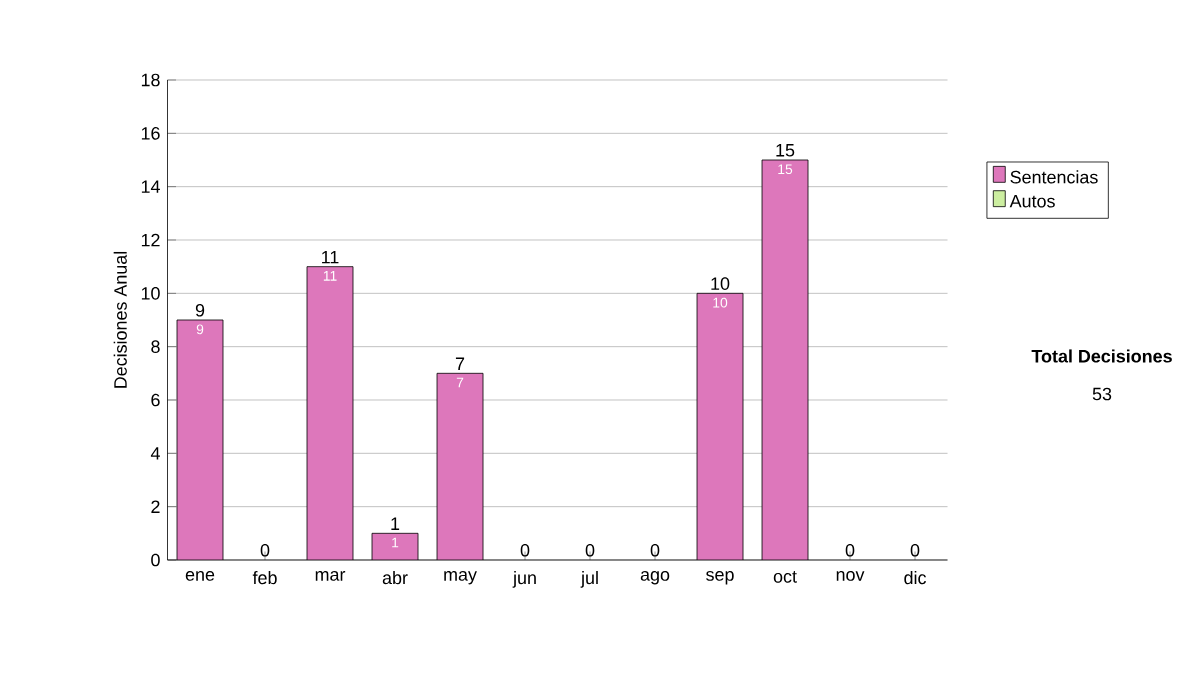 The image size is (1200, 680). I want to click on x-tick-label: abr, so click(395, 578).